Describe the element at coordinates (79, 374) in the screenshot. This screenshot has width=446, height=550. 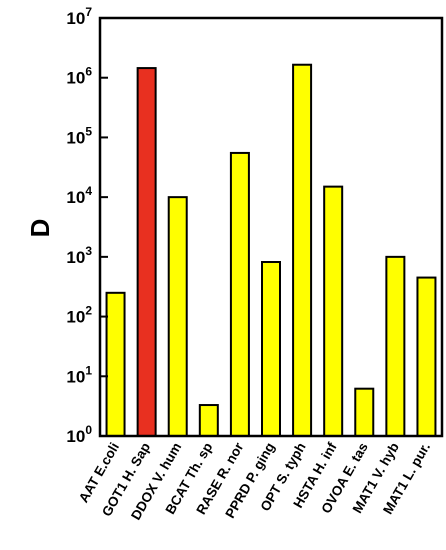
I see `y-tick-label: 10¹` at that location.